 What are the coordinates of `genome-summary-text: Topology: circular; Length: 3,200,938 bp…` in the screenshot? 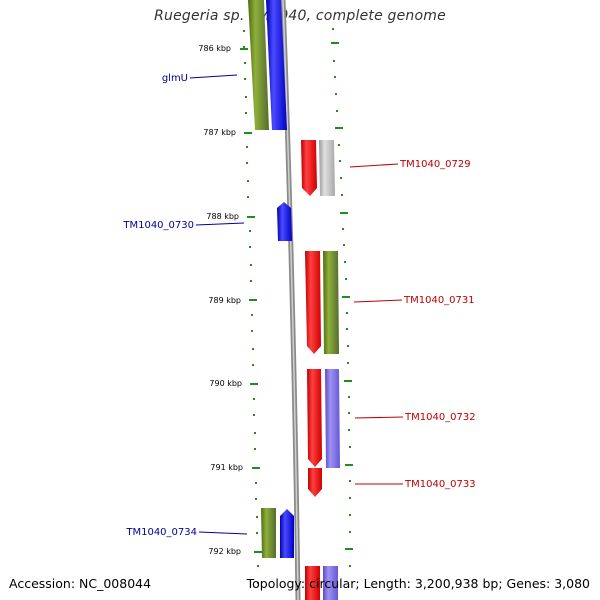 It's located at (418, 583).